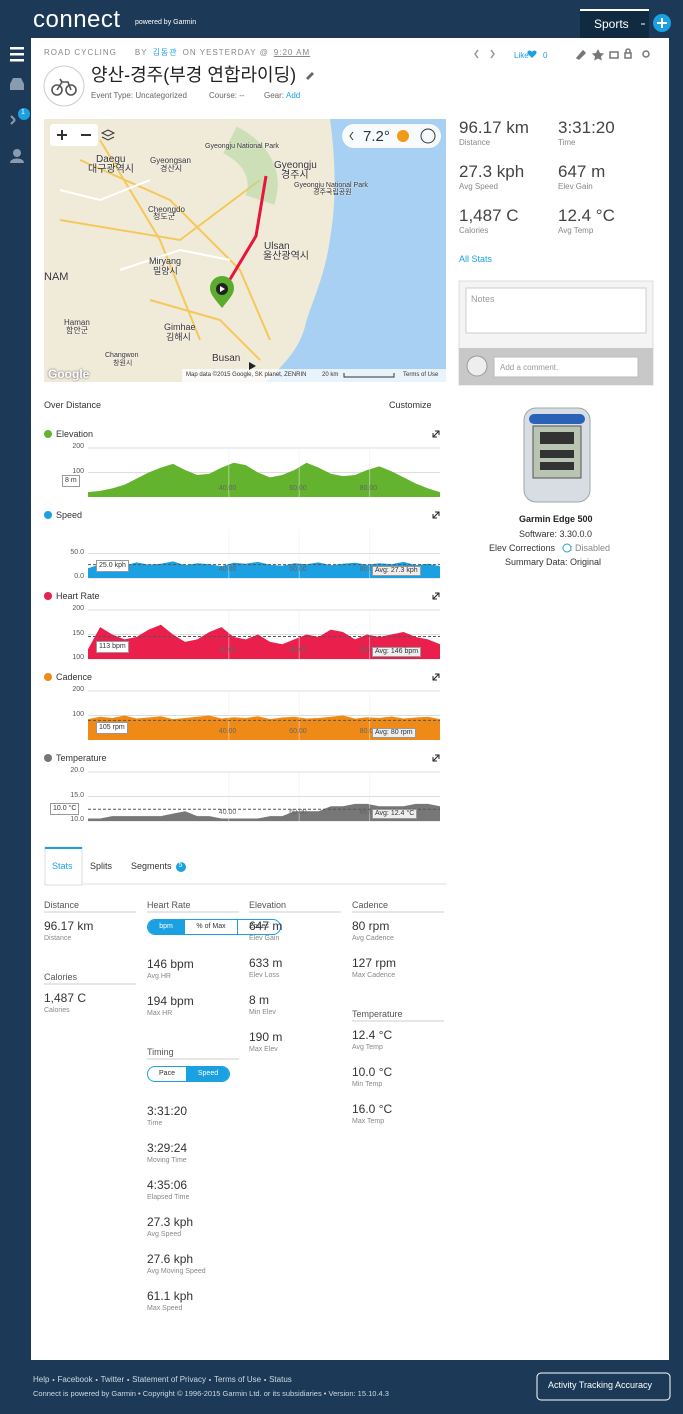 The width and height of the screenshot is (683, 1414). Describe the element at coordinates (75, 1379) in the screenshot. I see `footer-link: Facebook` at that location.